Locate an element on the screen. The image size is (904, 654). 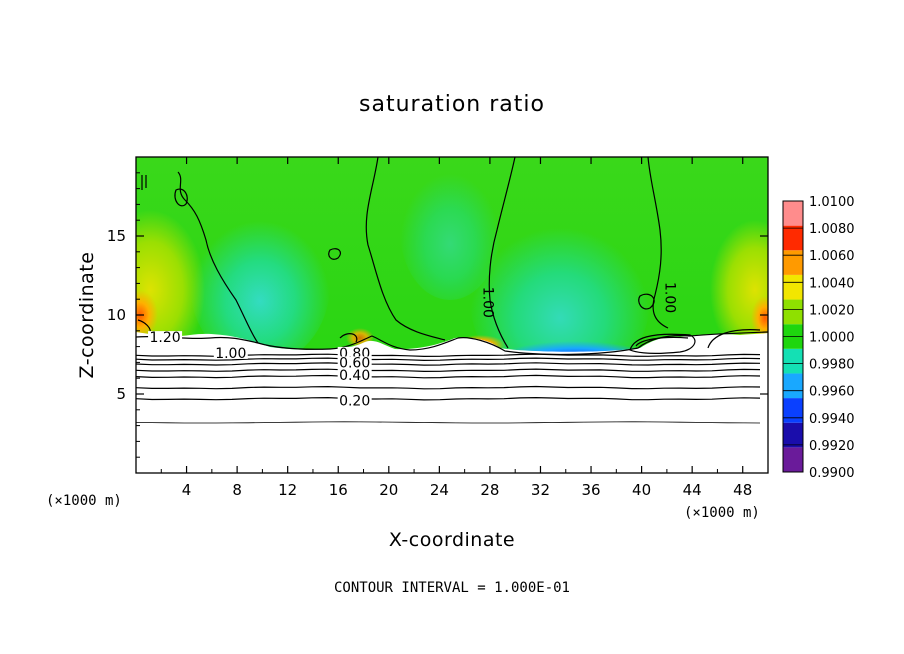
colorbar-label: 0.9900 is located at coordinates (832, 473).